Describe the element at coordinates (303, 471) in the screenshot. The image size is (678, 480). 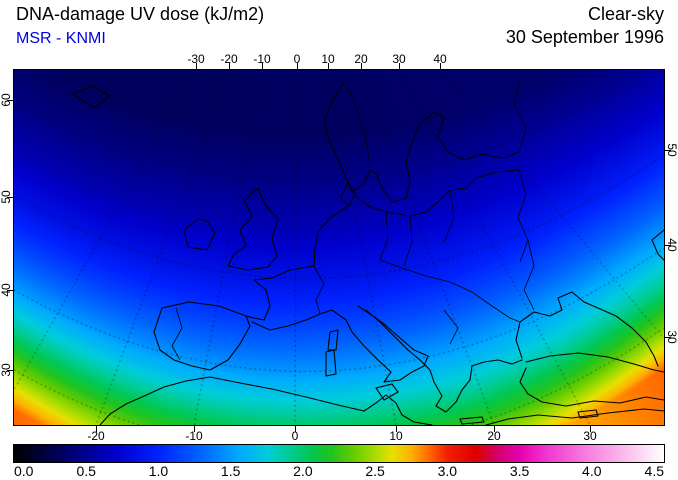
I see `colorbar-tick-label: 2.0` at that location.